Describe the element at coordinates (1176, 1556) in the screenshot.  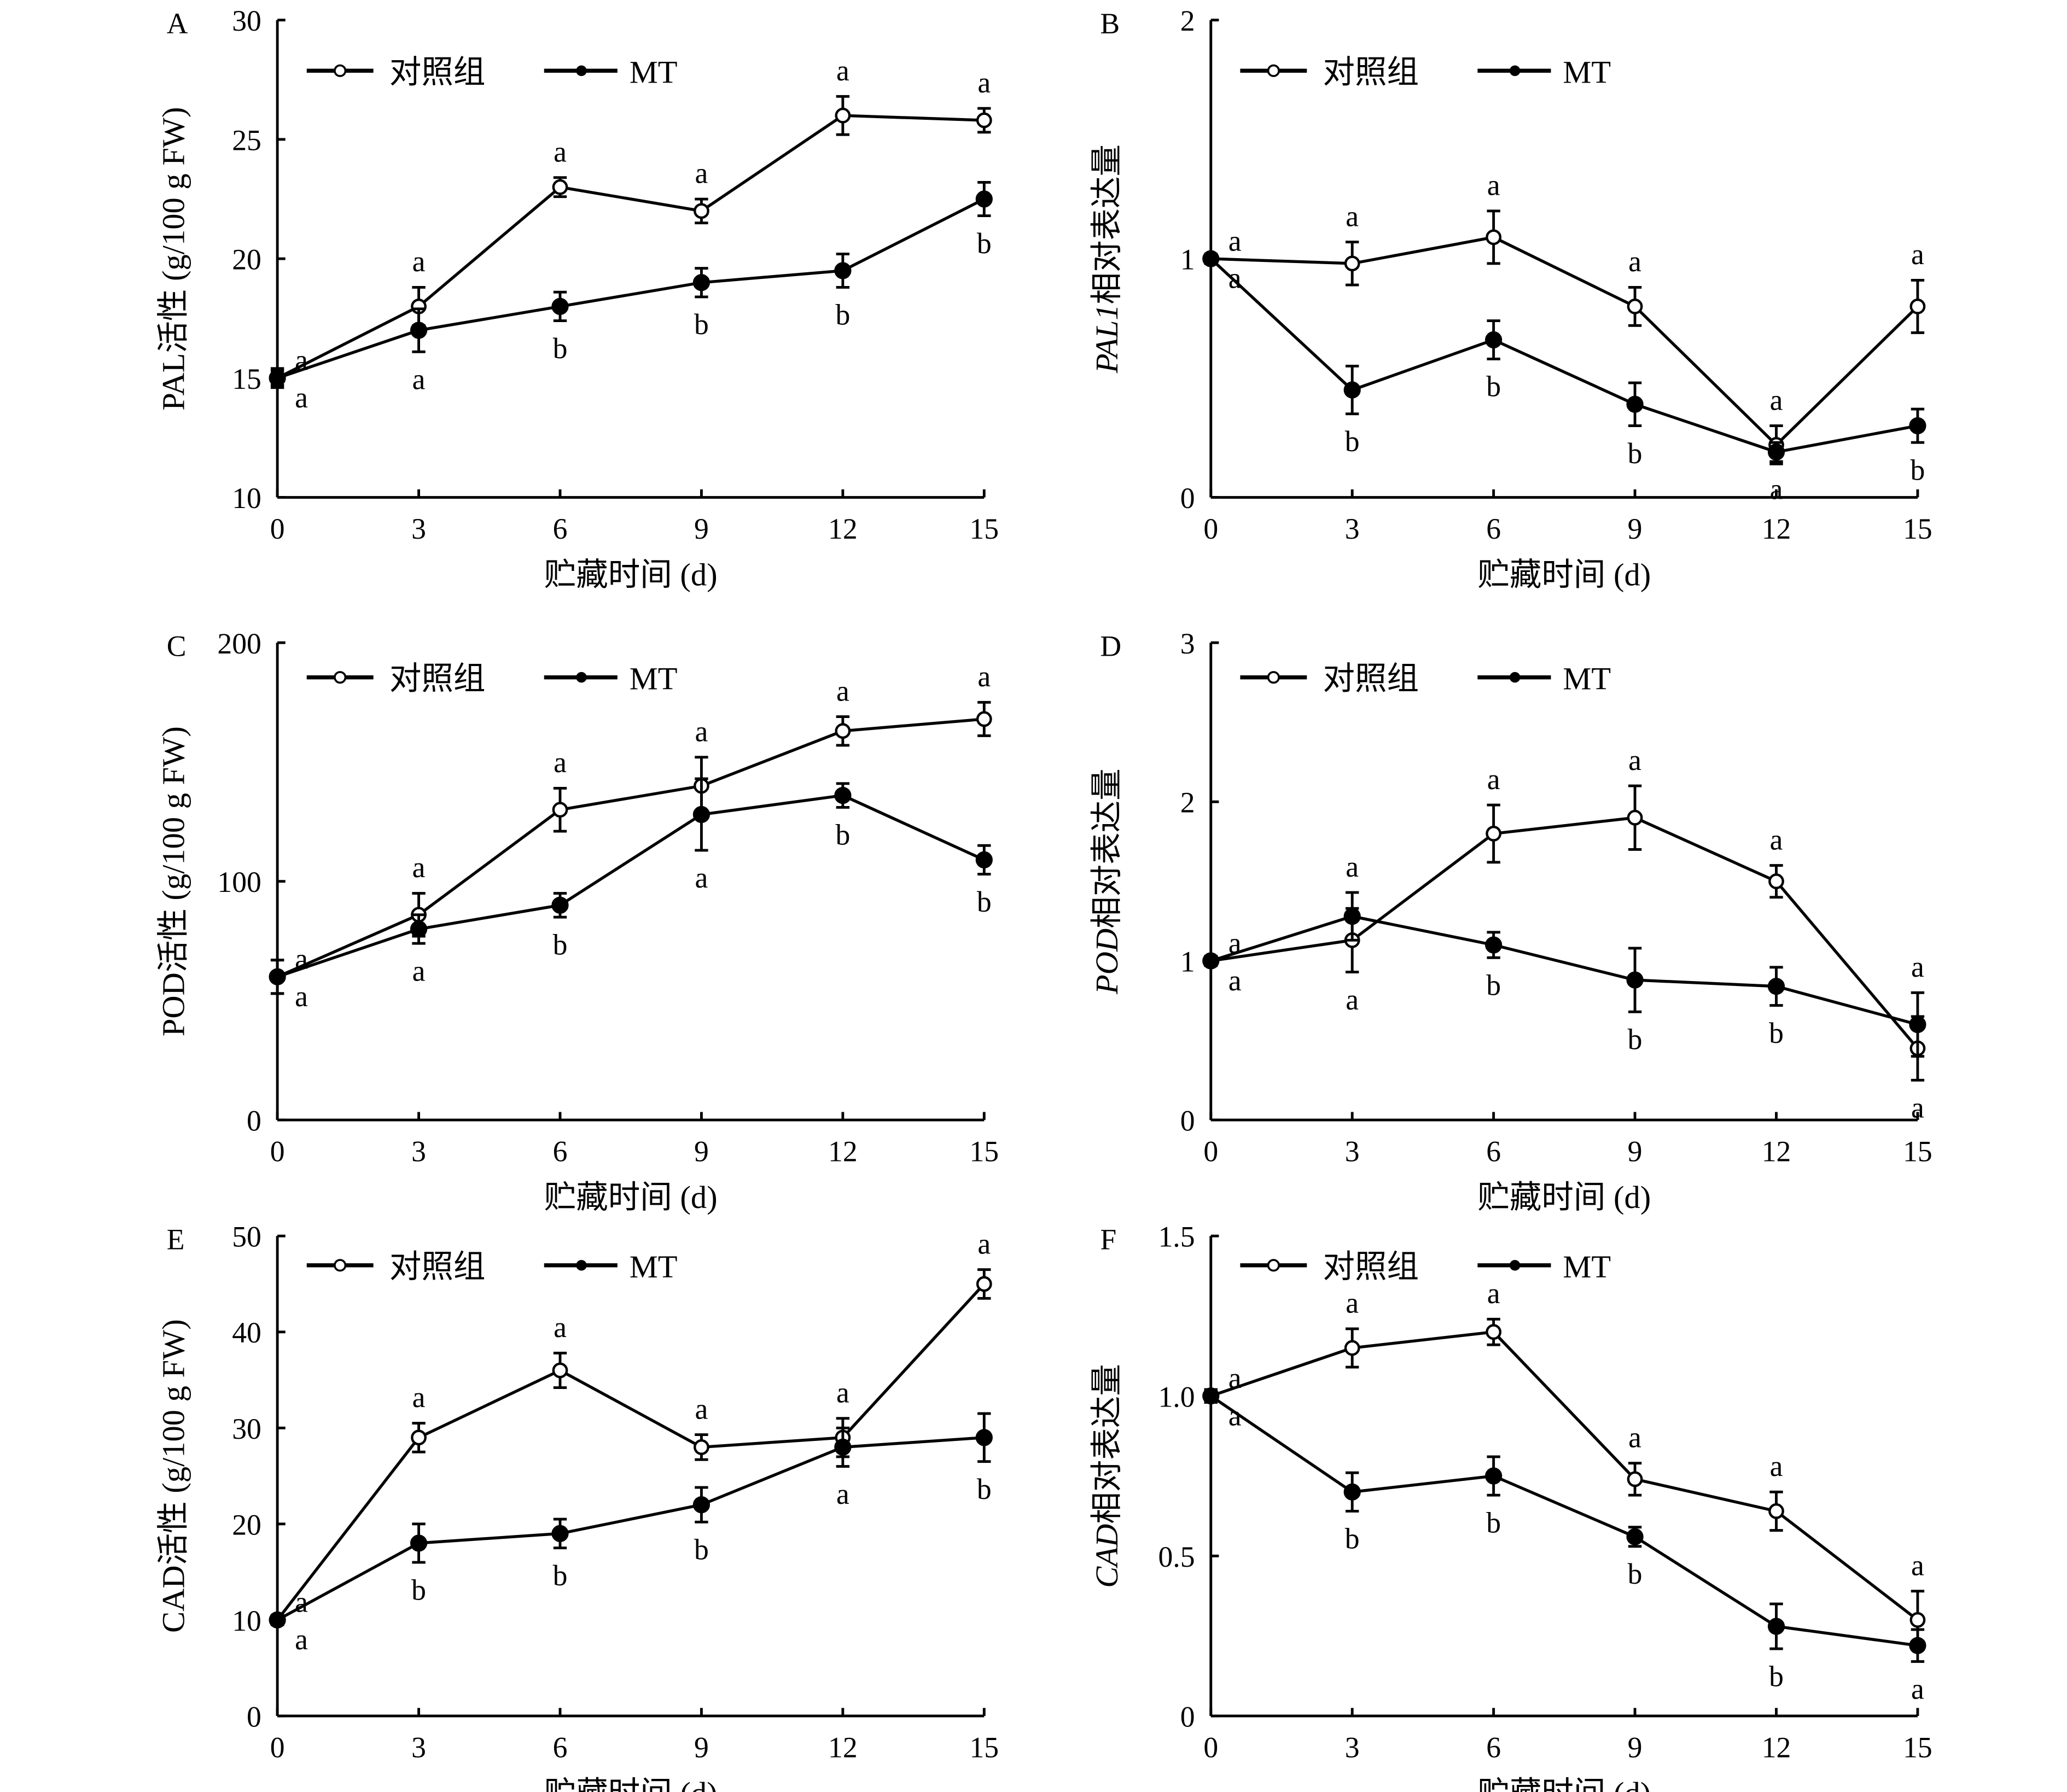
I see `y-tick-label: 0.5` at that location.